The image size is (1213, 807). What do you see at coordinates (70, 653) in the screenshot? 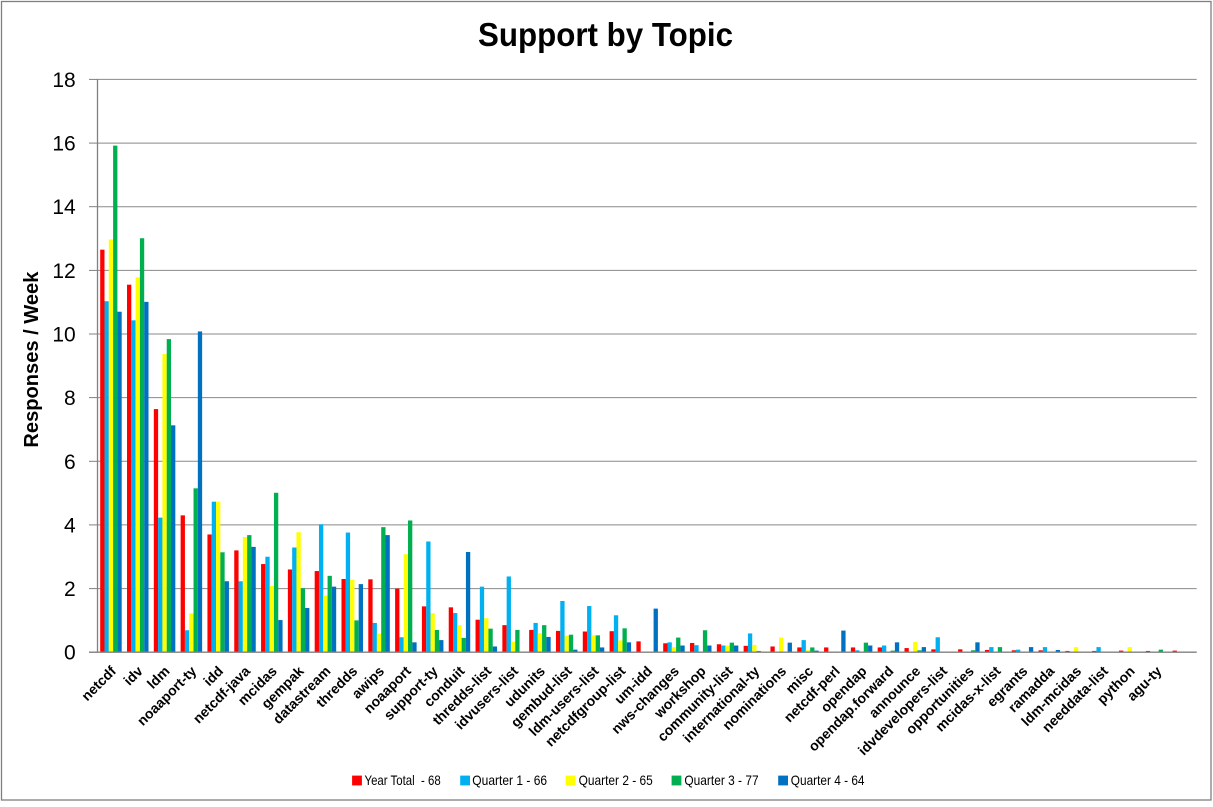
I see `svg-text: 0` at bounding box center [70, 653].